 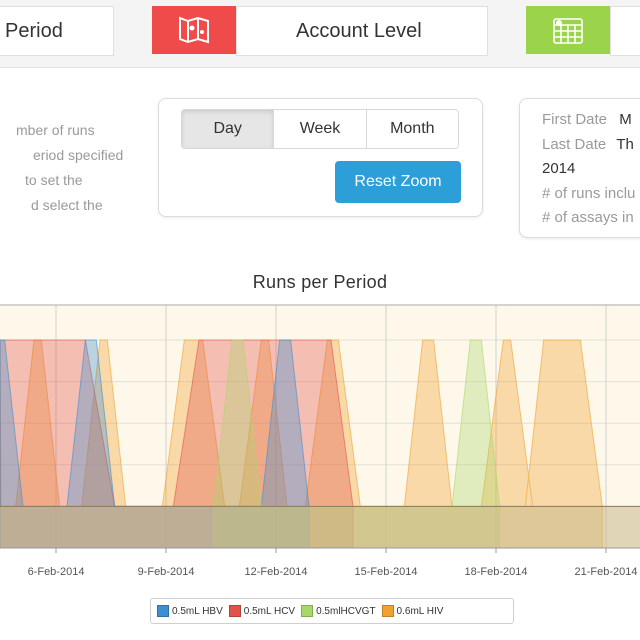 I want to click on last-date-year: 2014, so click(x=559, y=168).